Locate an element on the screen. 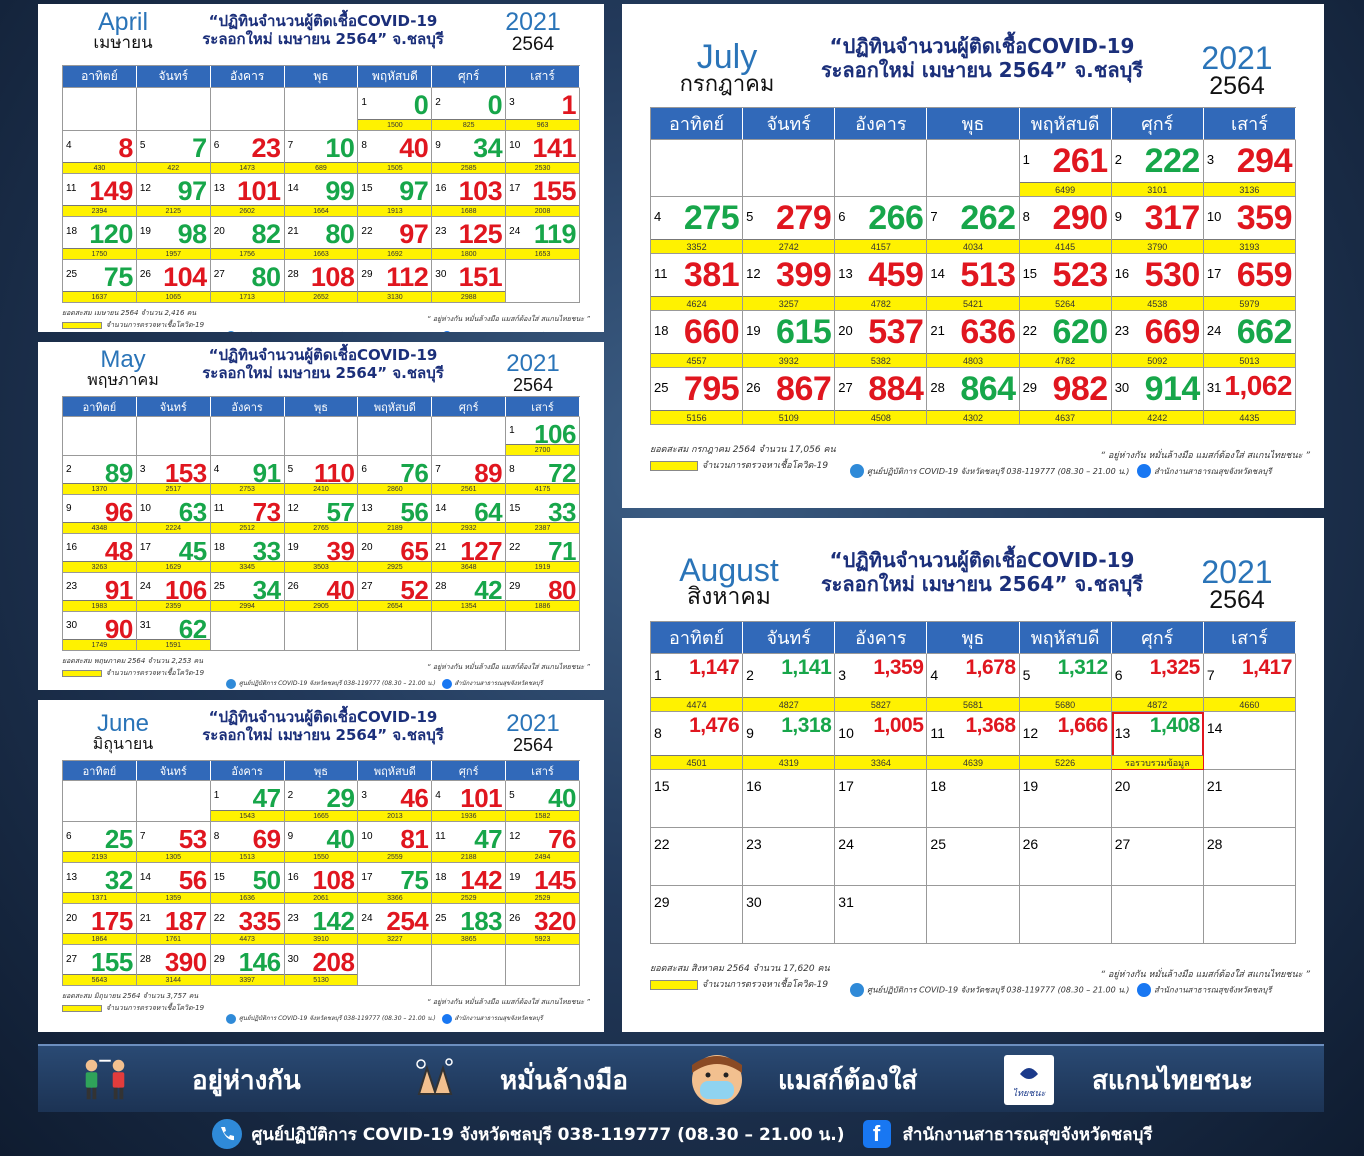 The height and width of the screenshot is (1156, 1364). test-count: 2765 is located at coordinates (321, 527).